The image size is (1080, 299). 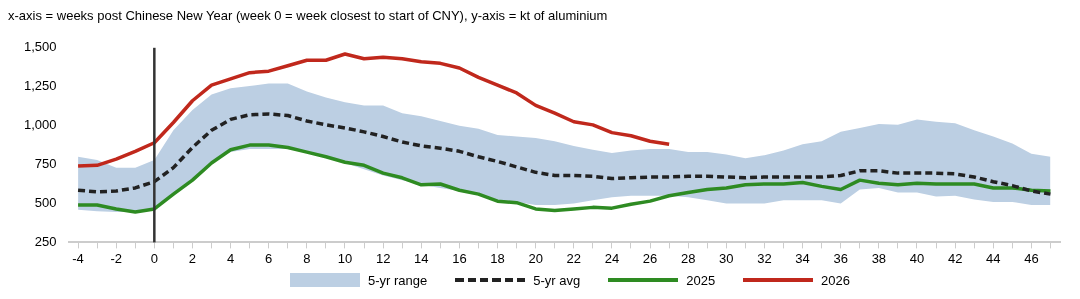 What do you see at coordinates (78, 258) in the screenshot?
I see `x-tick-label: -4` at bounding box center [78, 258].